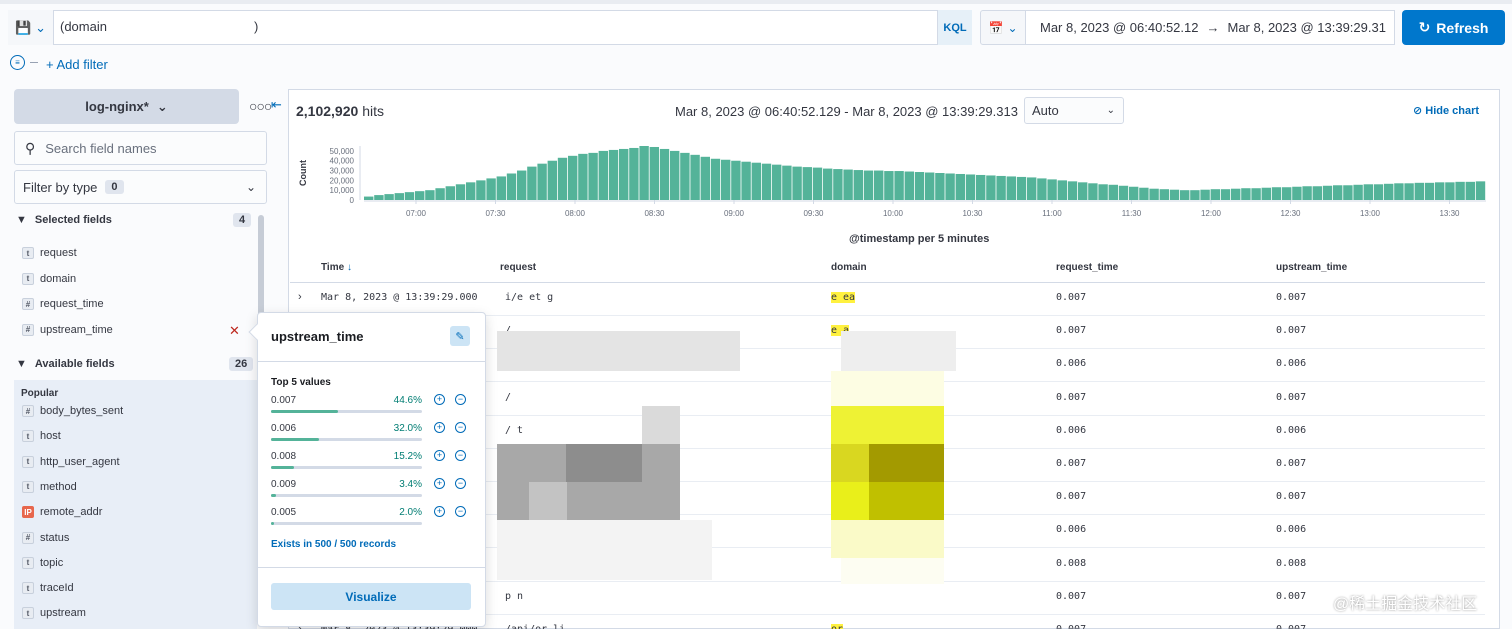 The height and width of the screenshot is (629, 1512). I want to click on field-item-status: # status, so click(45, 537).